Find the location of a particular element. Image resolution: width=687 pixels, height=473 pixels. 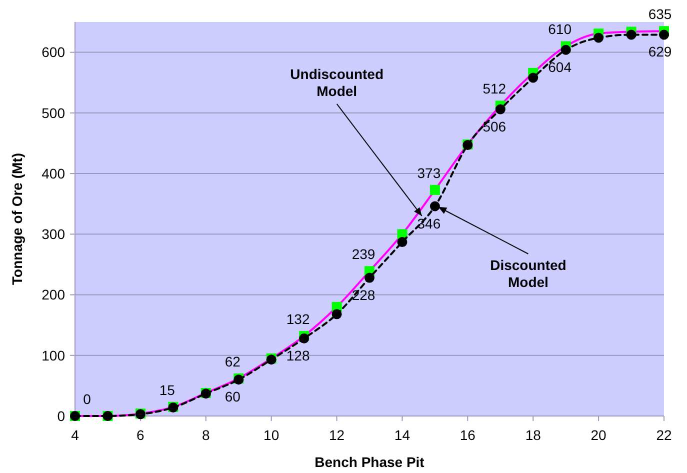

data-label: 132 is located at coordinates (298, 318).